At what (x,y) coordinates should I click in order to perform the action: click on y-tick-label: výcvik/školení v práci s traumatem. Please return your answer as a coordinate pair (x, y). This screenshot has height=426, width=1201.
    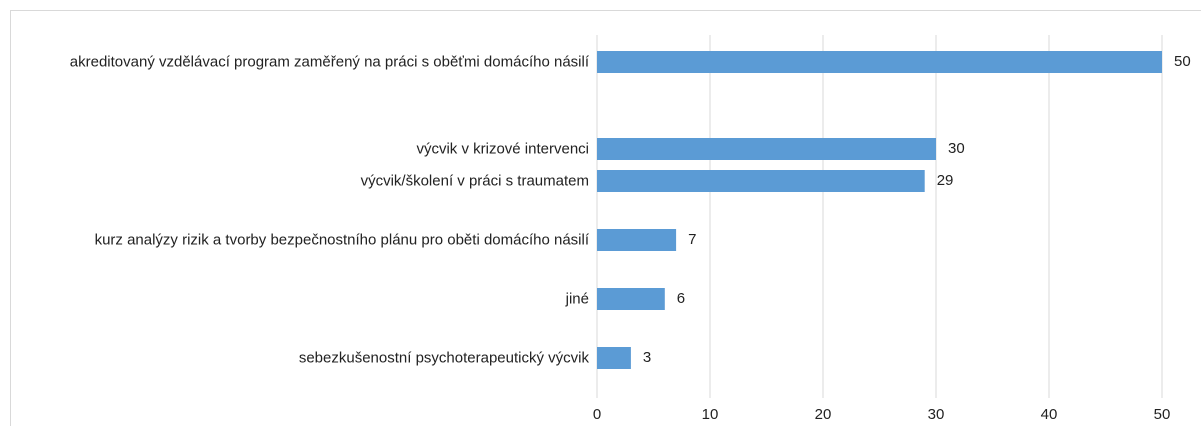
    Looking at the image, I should click on (304, 181).